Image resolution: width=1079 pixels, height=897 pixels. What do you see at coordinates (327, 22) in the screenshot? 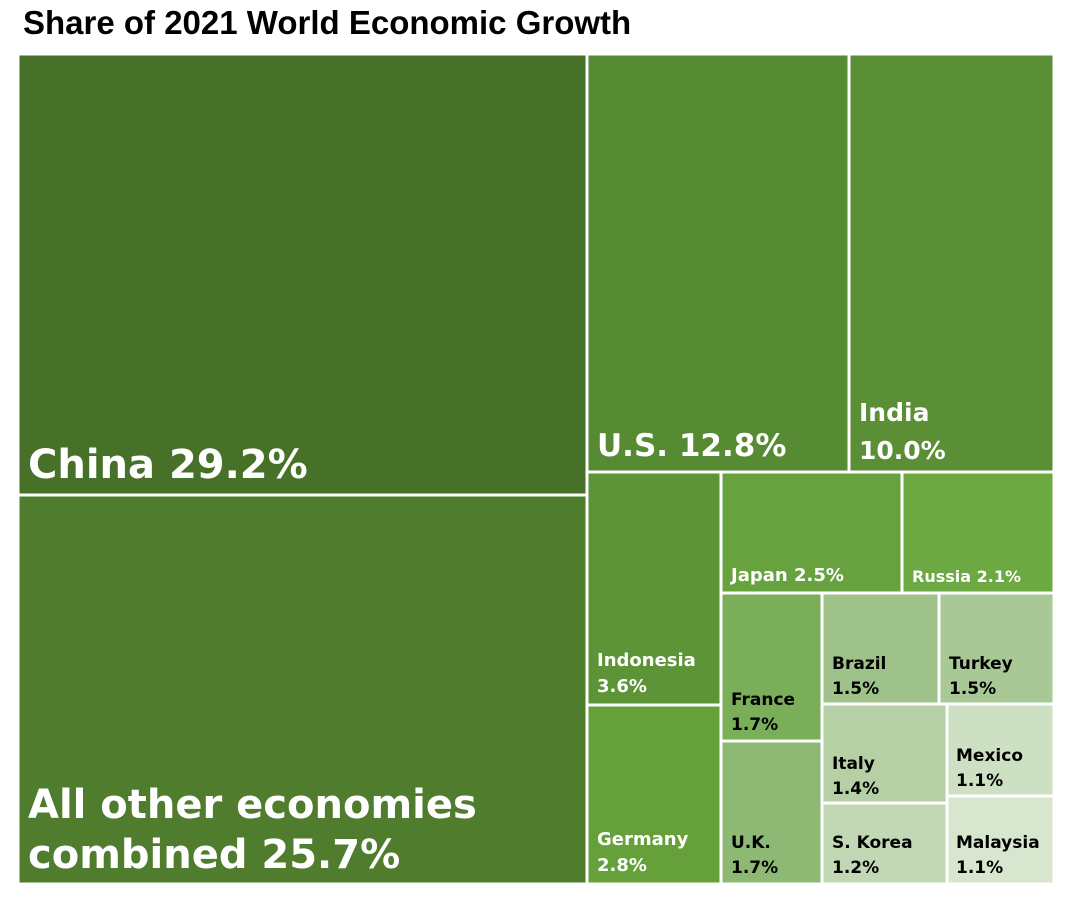
I see `chart-title: Share of 2021 World Economic Growth` at bounding box center [327, 22].